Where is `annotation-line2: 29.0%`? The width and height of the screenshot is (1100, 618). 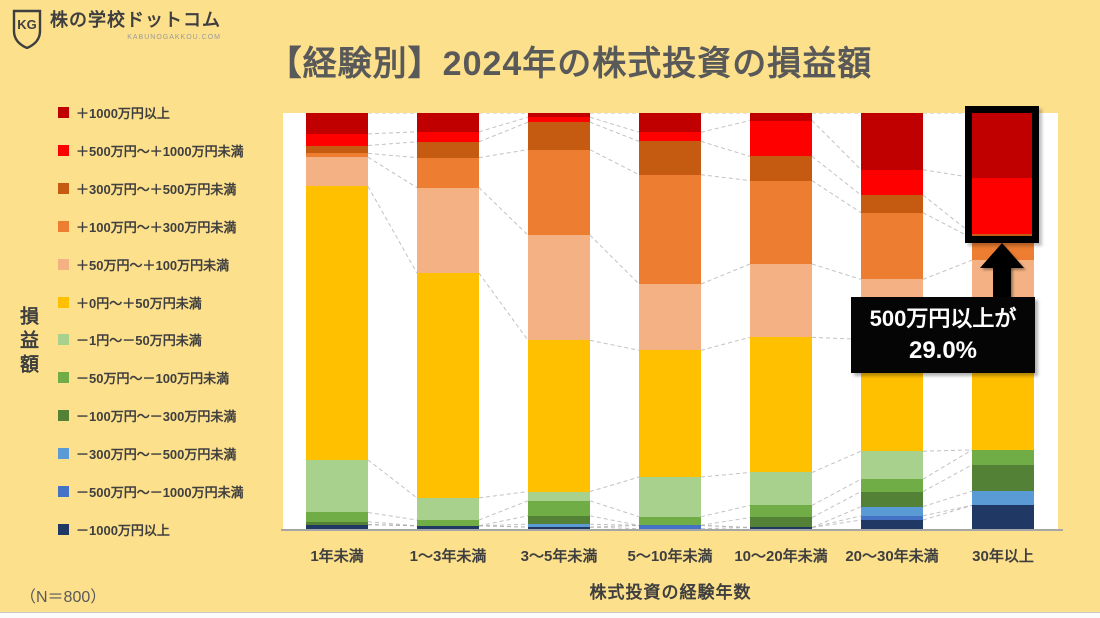
annotation-line2: 29.0% is located at coordinates (943, 350).